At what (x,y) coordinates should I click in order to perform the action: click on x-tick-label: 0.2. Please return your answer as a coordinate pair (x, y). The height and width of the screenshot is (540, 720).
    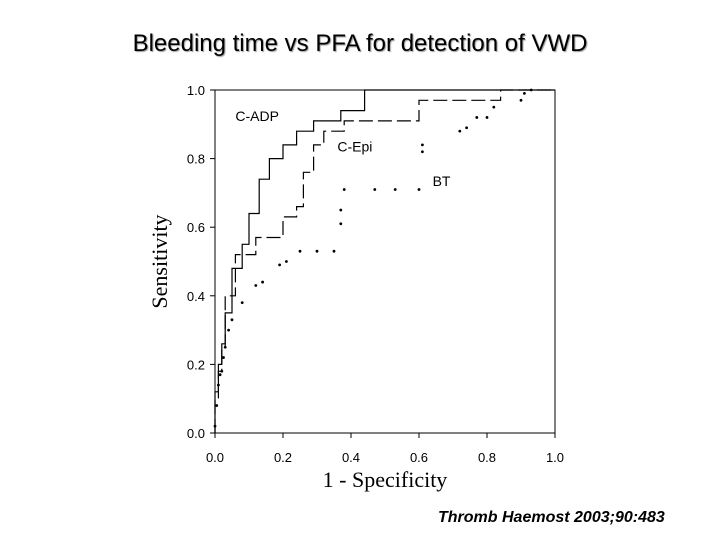
    Looking at the image, I should click on (283, 457).